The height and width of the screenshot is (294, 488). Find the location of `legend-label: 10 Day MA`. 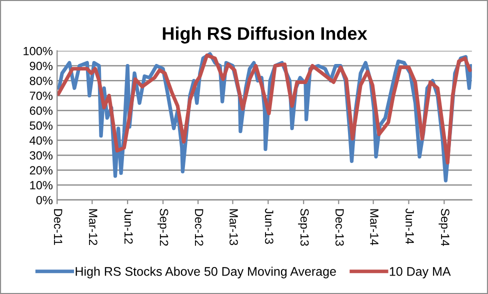

legend-label: 10 Day MA is located at coordinates (420, 272).